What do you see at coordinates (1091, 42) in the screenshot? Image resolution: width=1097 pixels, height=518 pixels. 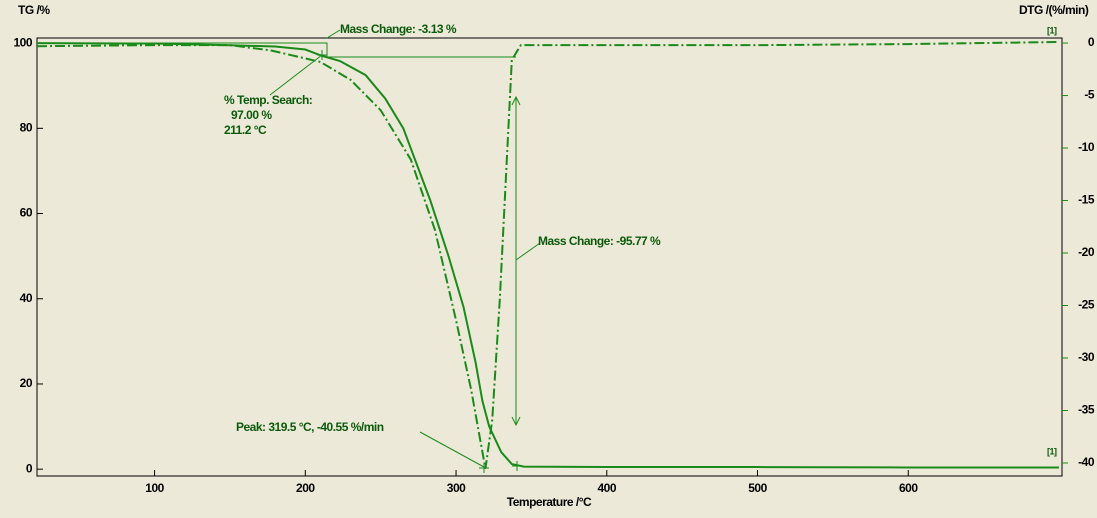 I see `y2-tick-label: 0` at bounding box center [1091, 42].